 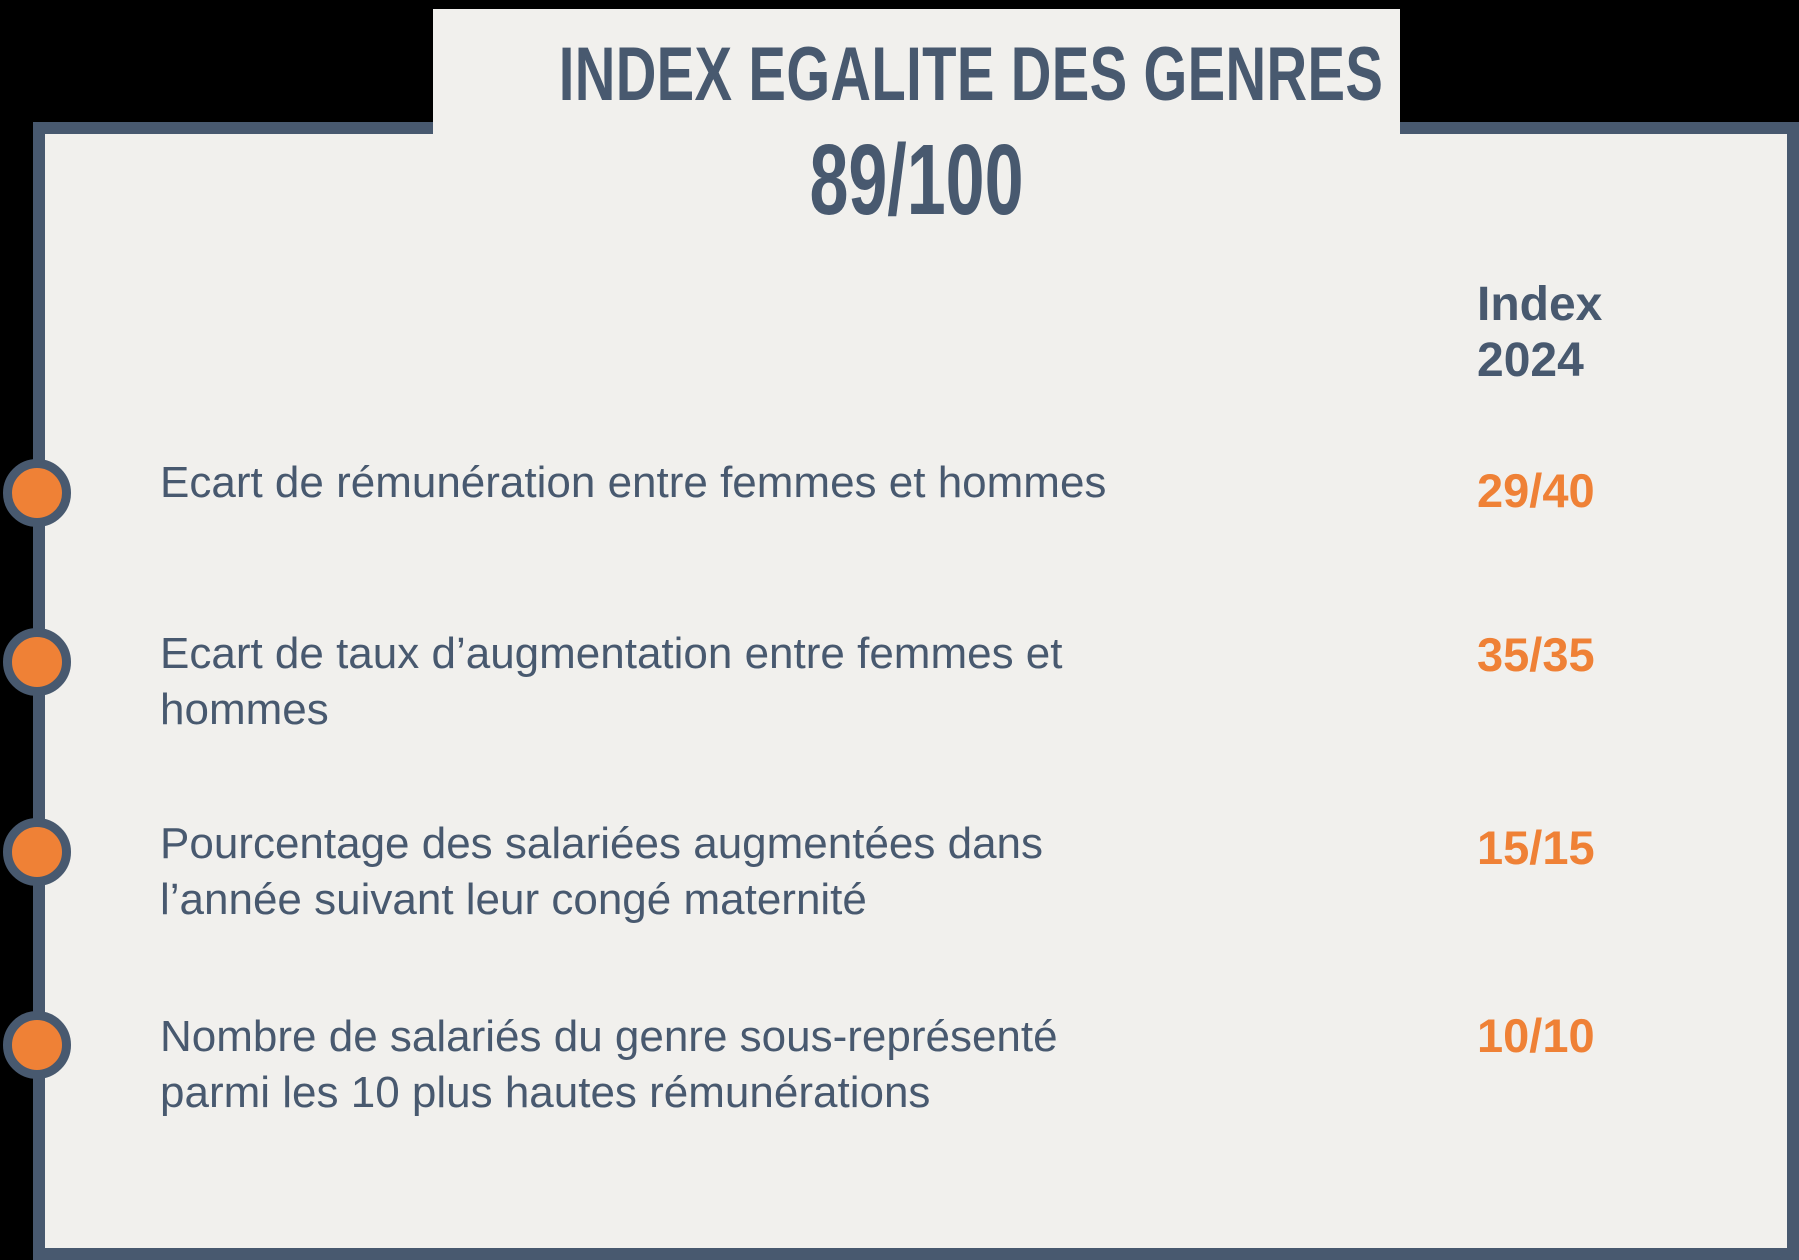 I want to click on column-header-index-2024: Index 2024, so click(x=1540, y=333).